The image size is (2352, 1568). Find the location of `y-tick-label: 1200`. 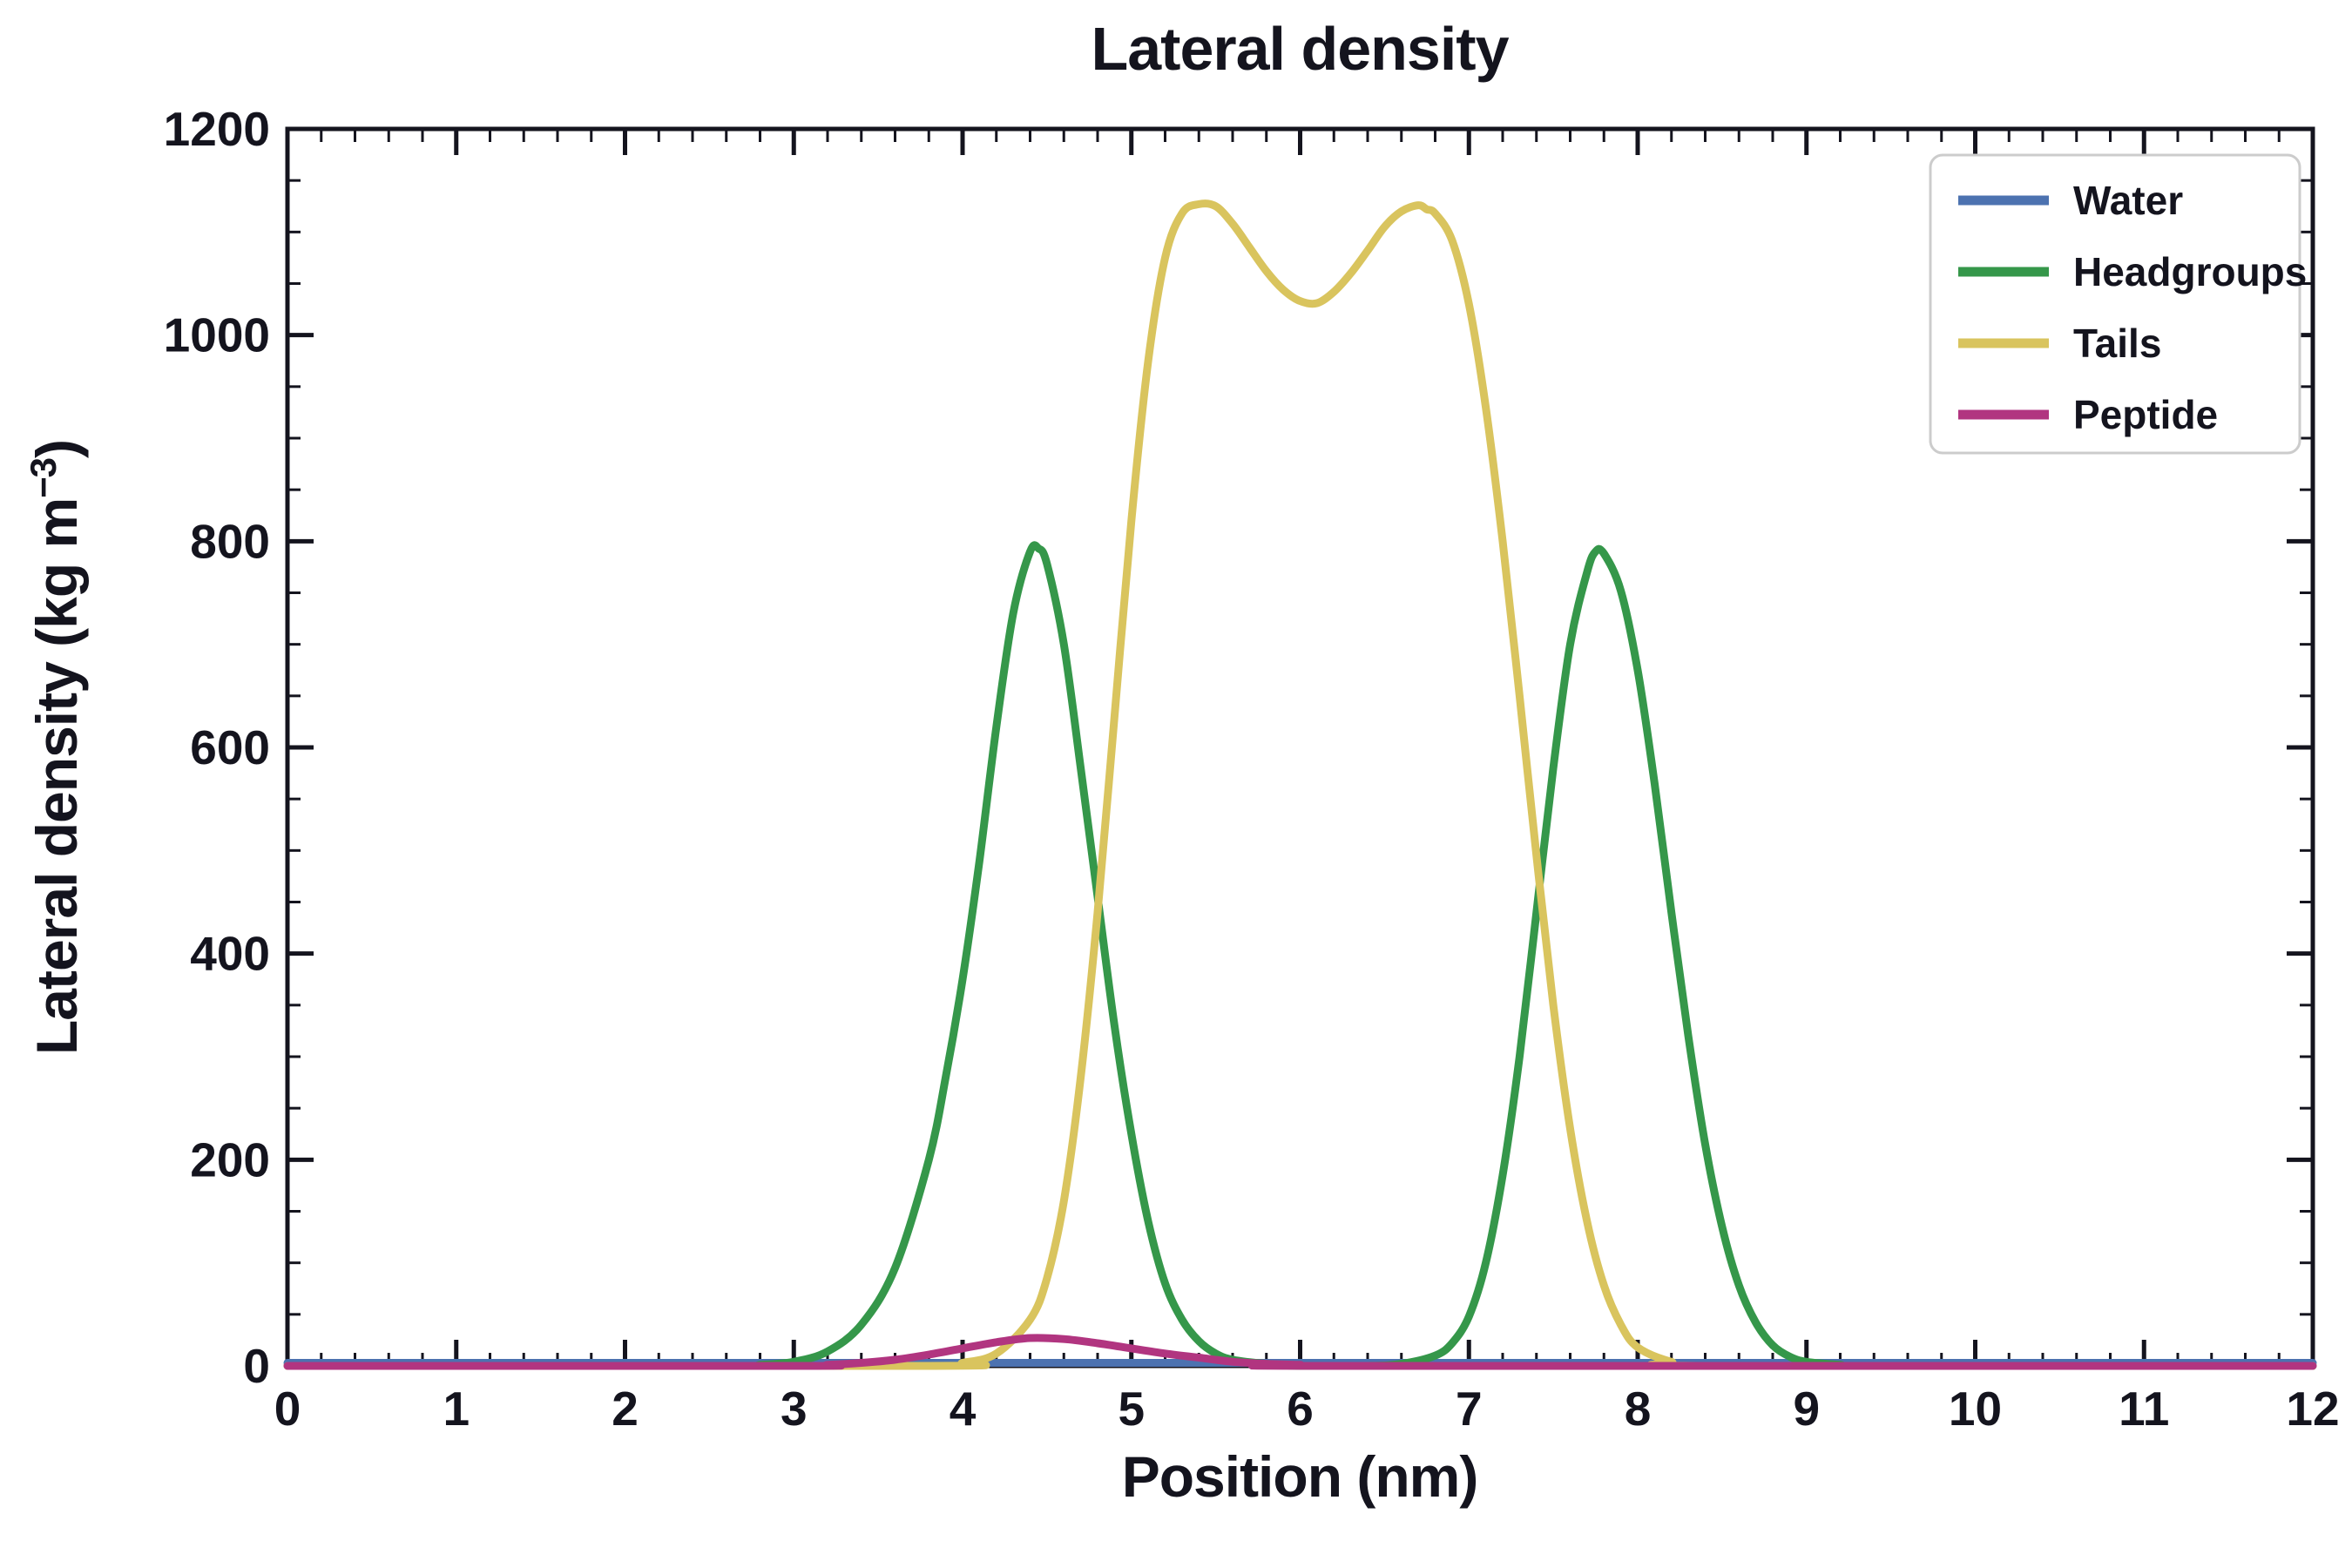

y-tick-label: 1200 is located at coordinates (217, 129).